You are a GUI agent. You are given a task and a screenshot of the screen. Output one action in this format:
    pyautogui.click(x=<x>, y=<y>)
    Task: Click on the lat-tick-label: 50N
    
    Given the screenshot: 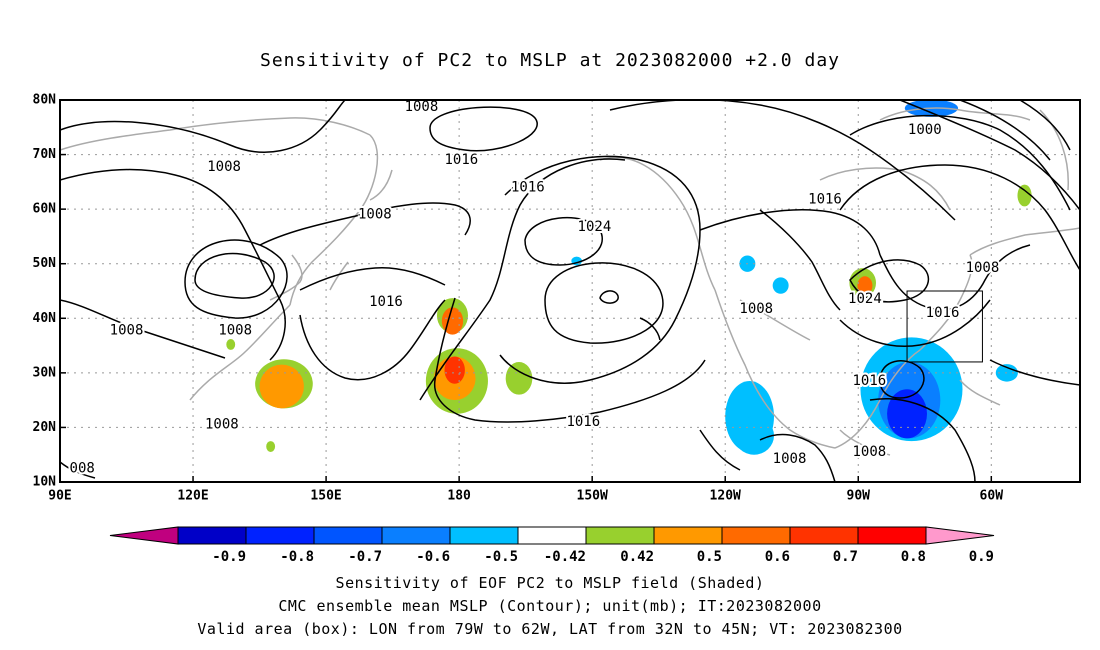 What is the action you would take?
    pyautogui.click(x=45, y=263)
    